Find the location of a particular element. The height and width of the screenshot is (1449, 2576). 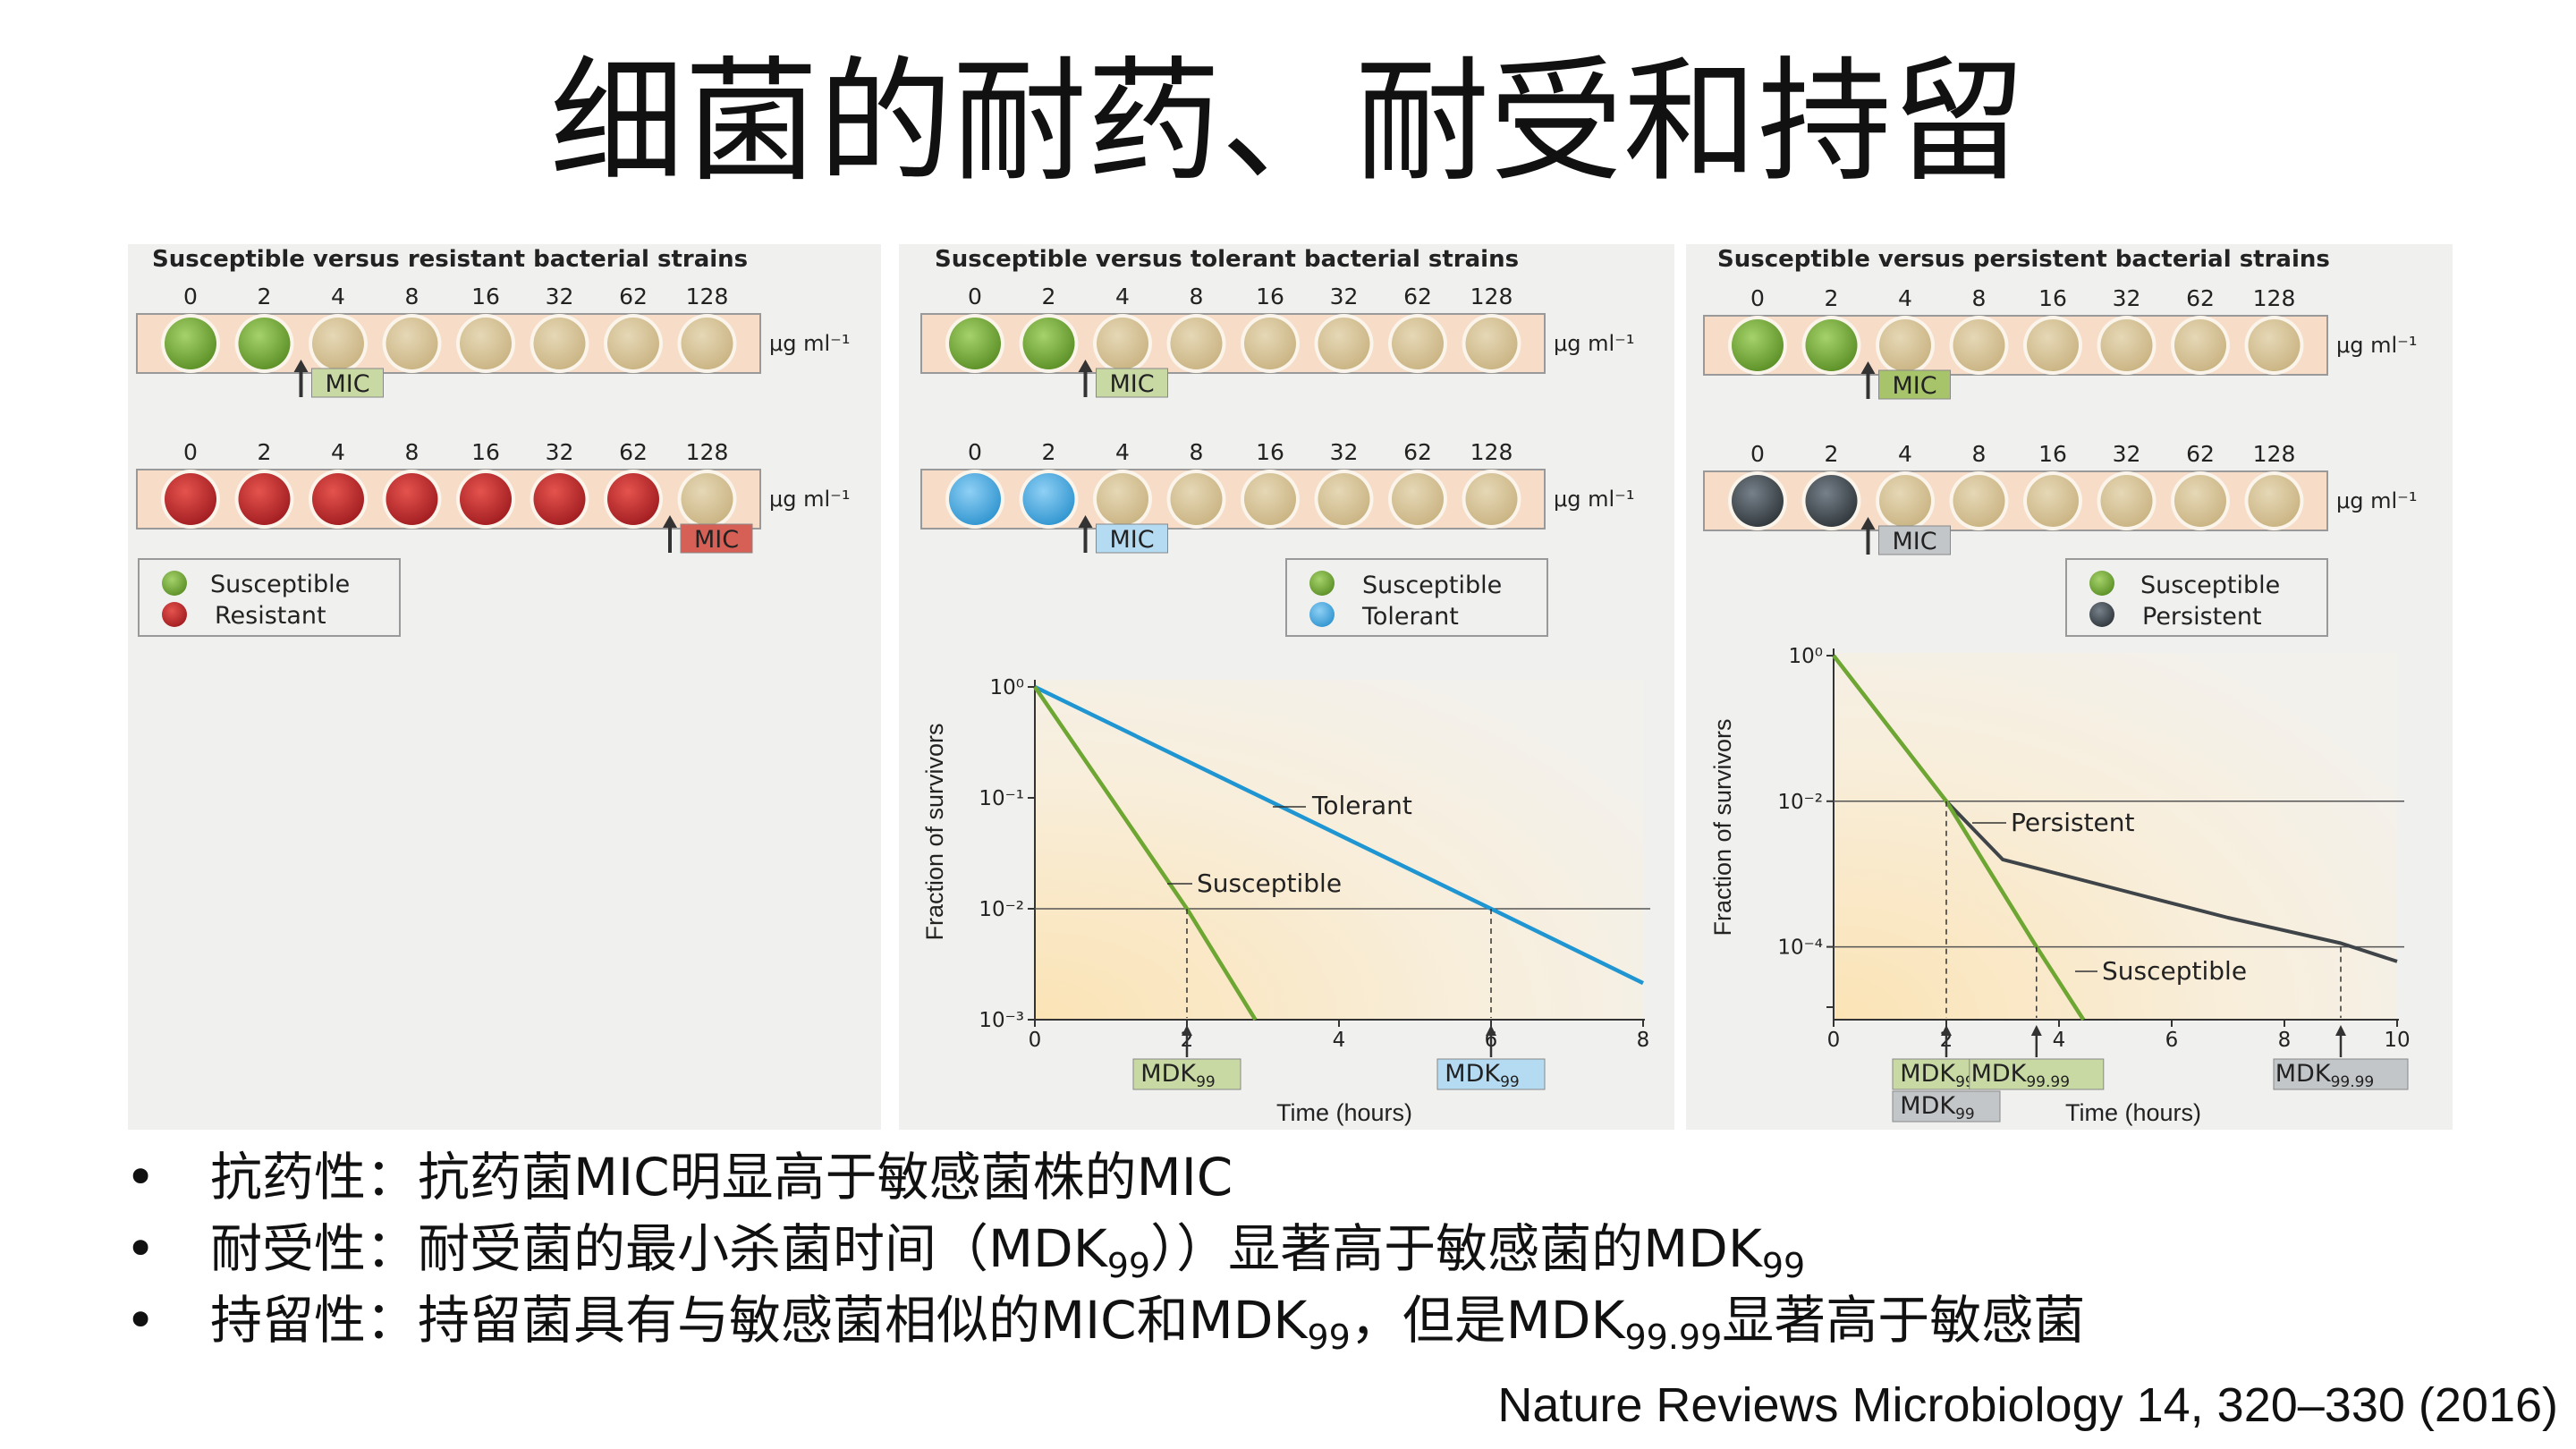

x-tick-label: 8 is located at coordinates (1643, 1040).